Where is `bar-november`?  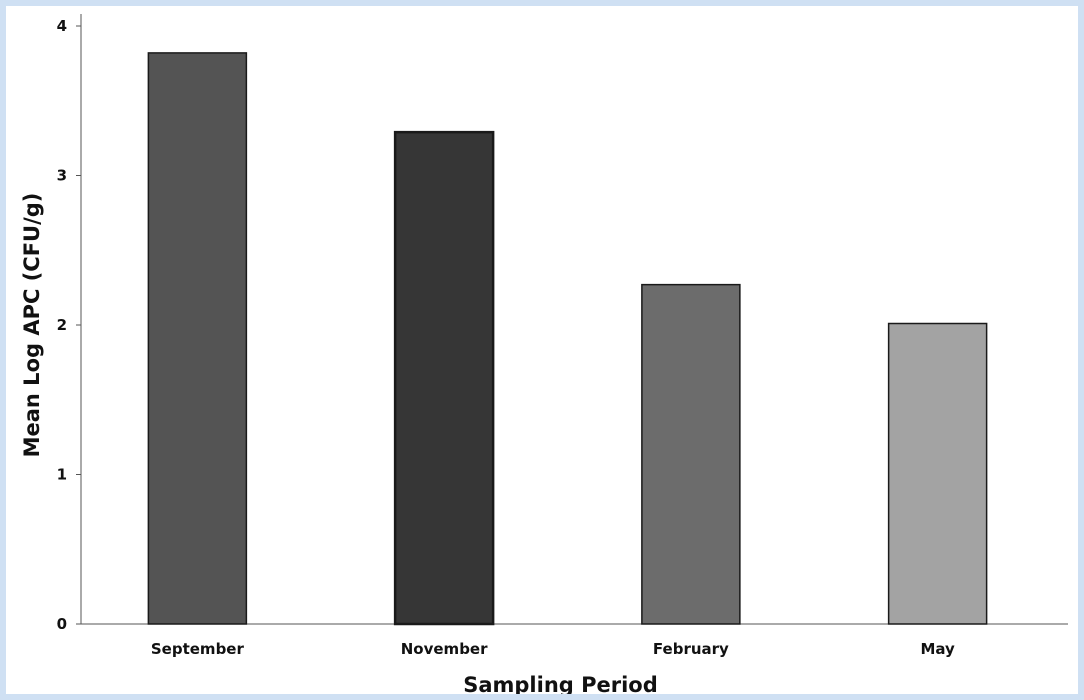
bar-november is located at coordinates (444, 378).